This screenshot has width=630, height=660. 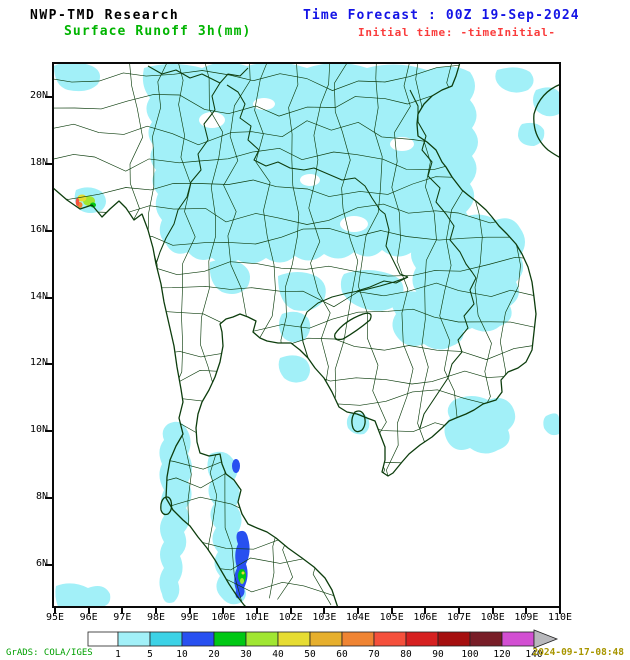 I want to click on colorbar-tick-label: 90, so click(x=438, y=654).